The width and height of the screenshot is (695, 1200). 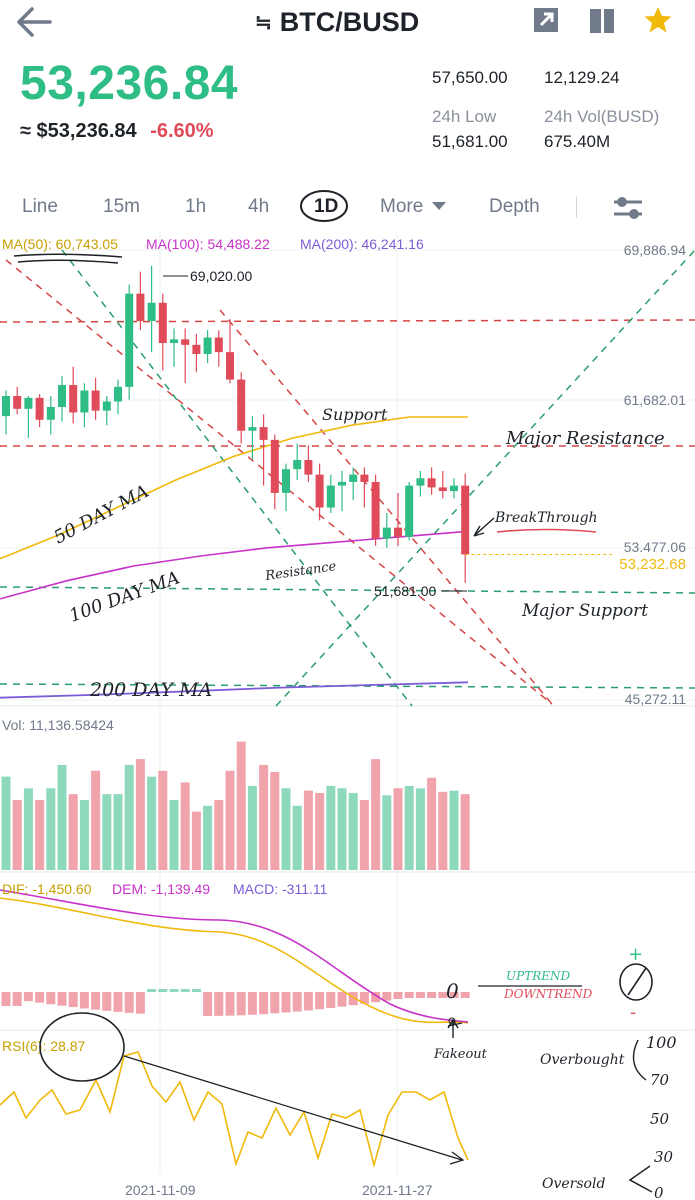 What do you see at coordinates (602, 22) in the screenshot?
I see `book-icon` at bounding box center [602, 22].